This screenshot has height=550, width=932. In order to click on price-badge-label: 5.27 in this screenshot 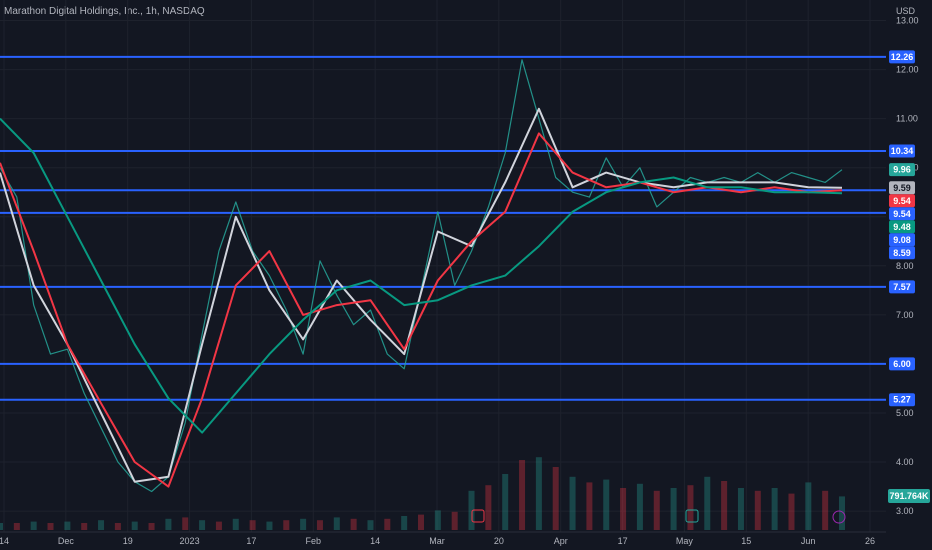, I will do `click(902, 400)`.